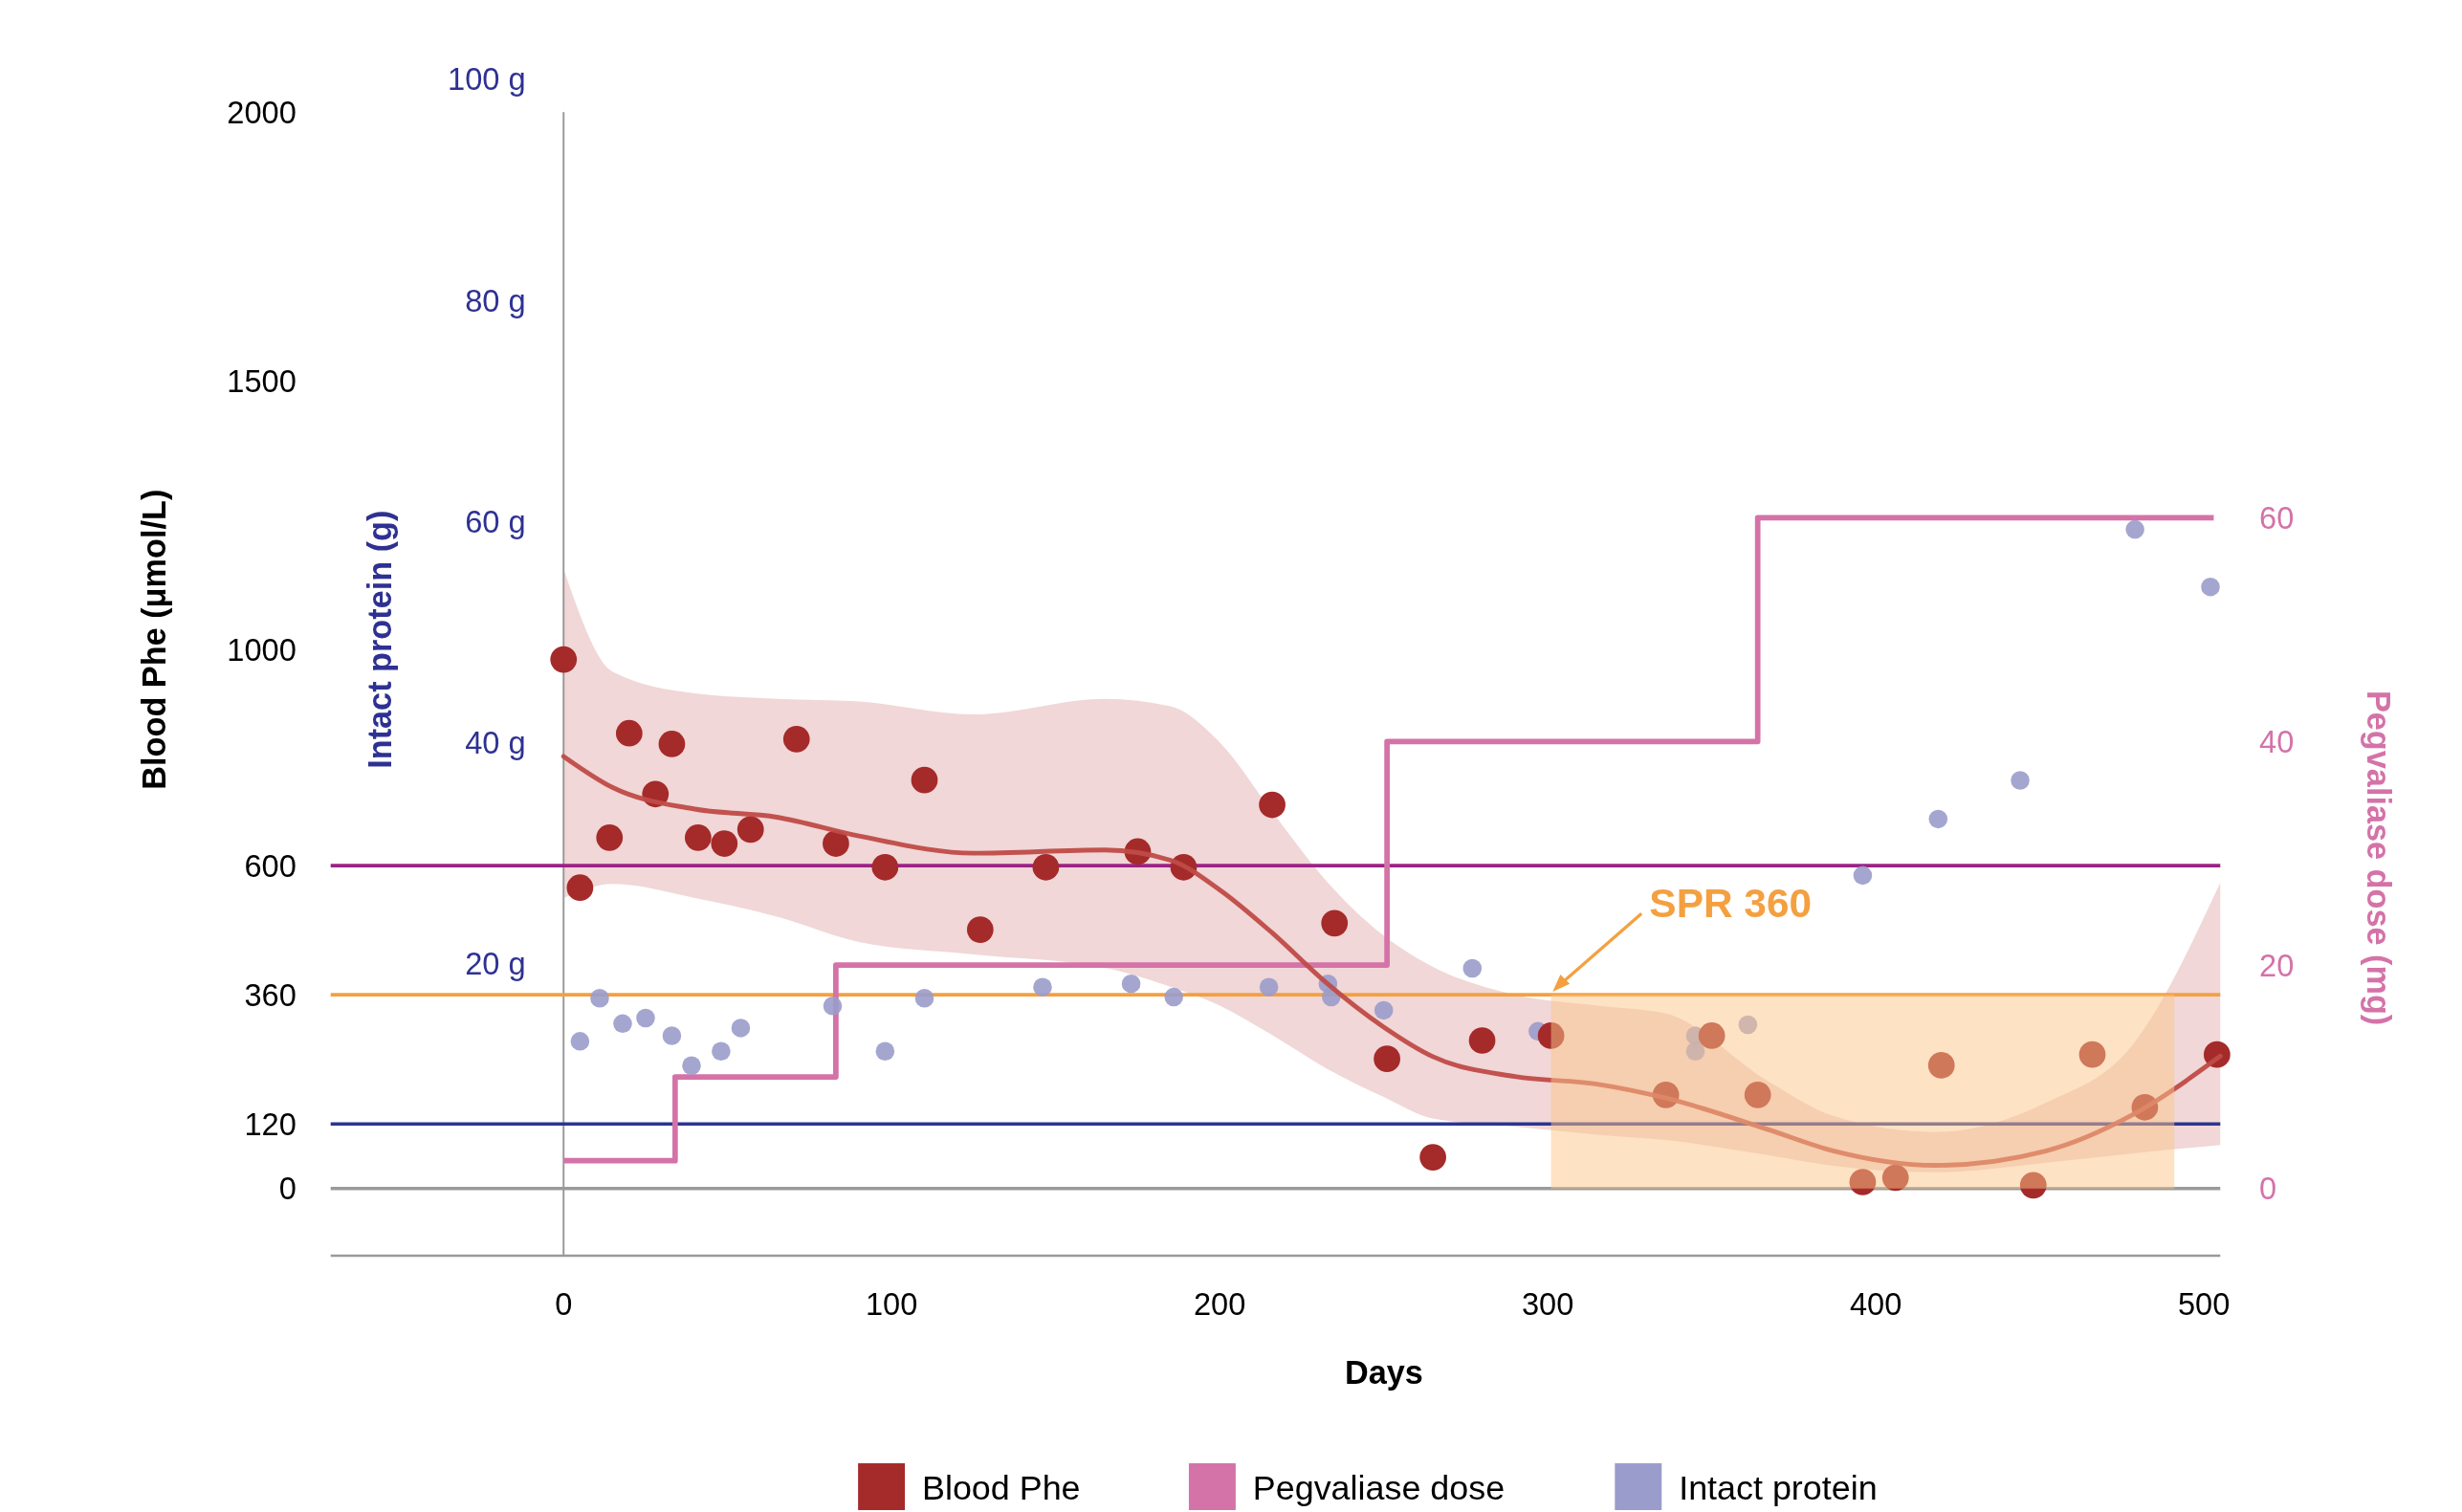 This screenshot has width=2462, height=1512. What do you see at coordinates (1778, 1487) in the screenshot?
I see `legend-label: Intact protein` at bounding box center [1778, 1487].